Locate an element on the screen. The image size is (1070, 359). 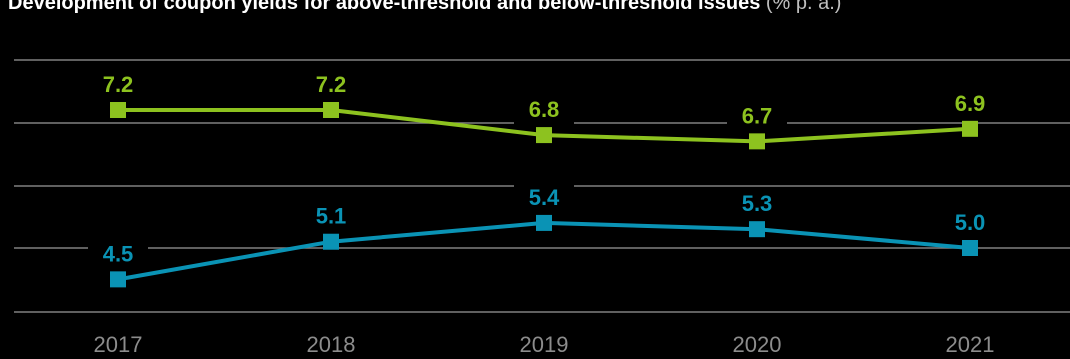
data-label-s0-2: 6.8 is located at coordinates (544, 109).